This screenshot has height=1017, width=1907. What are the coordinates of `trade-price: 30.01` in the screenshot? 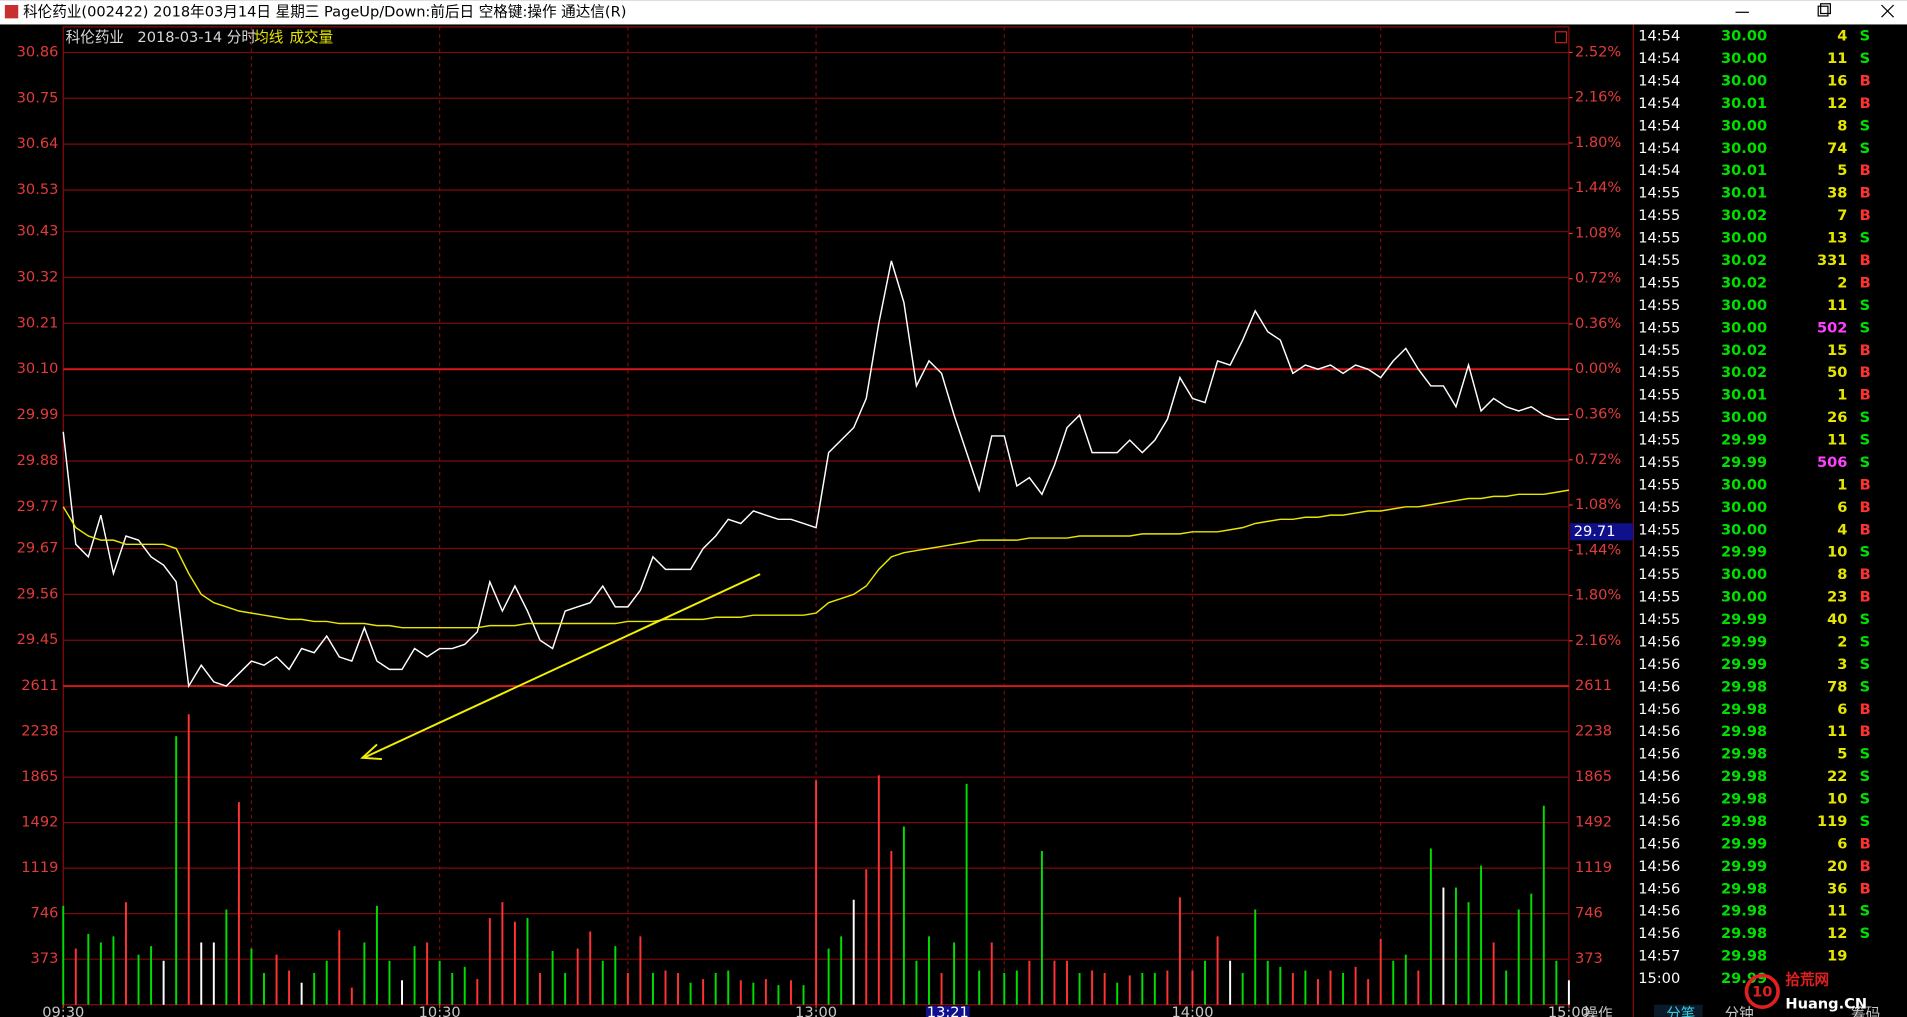 It's located at (1744, 170).